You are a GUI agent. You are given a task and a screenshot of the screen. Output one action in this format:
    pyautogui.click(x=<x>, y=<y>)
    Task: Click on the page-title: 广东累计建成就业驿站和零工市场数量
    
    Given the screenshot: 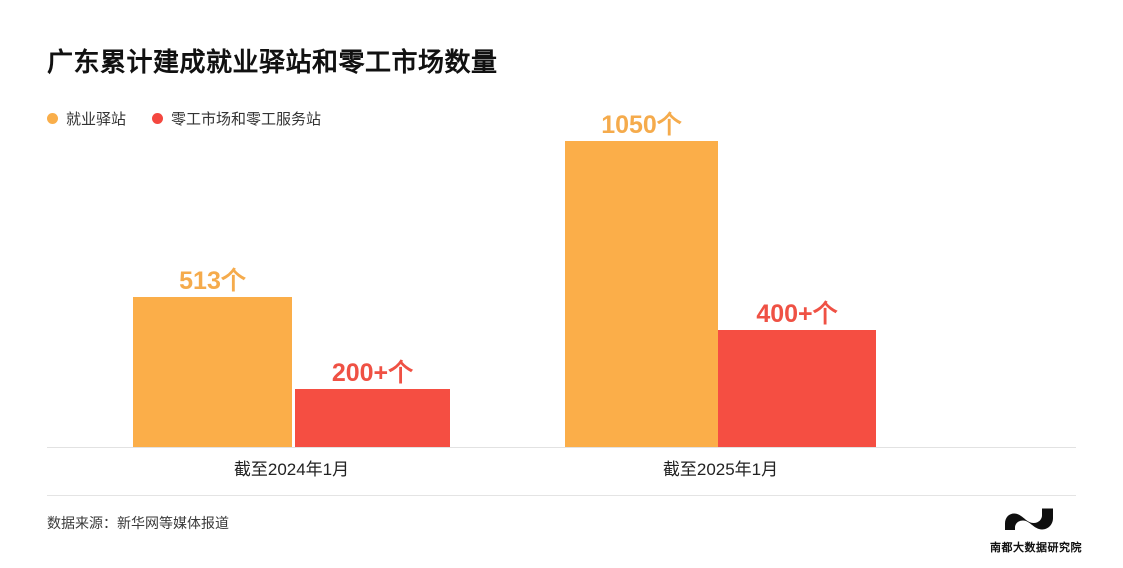 What is the action you would take?
    pyautogui.click(x=272, y=62)
    